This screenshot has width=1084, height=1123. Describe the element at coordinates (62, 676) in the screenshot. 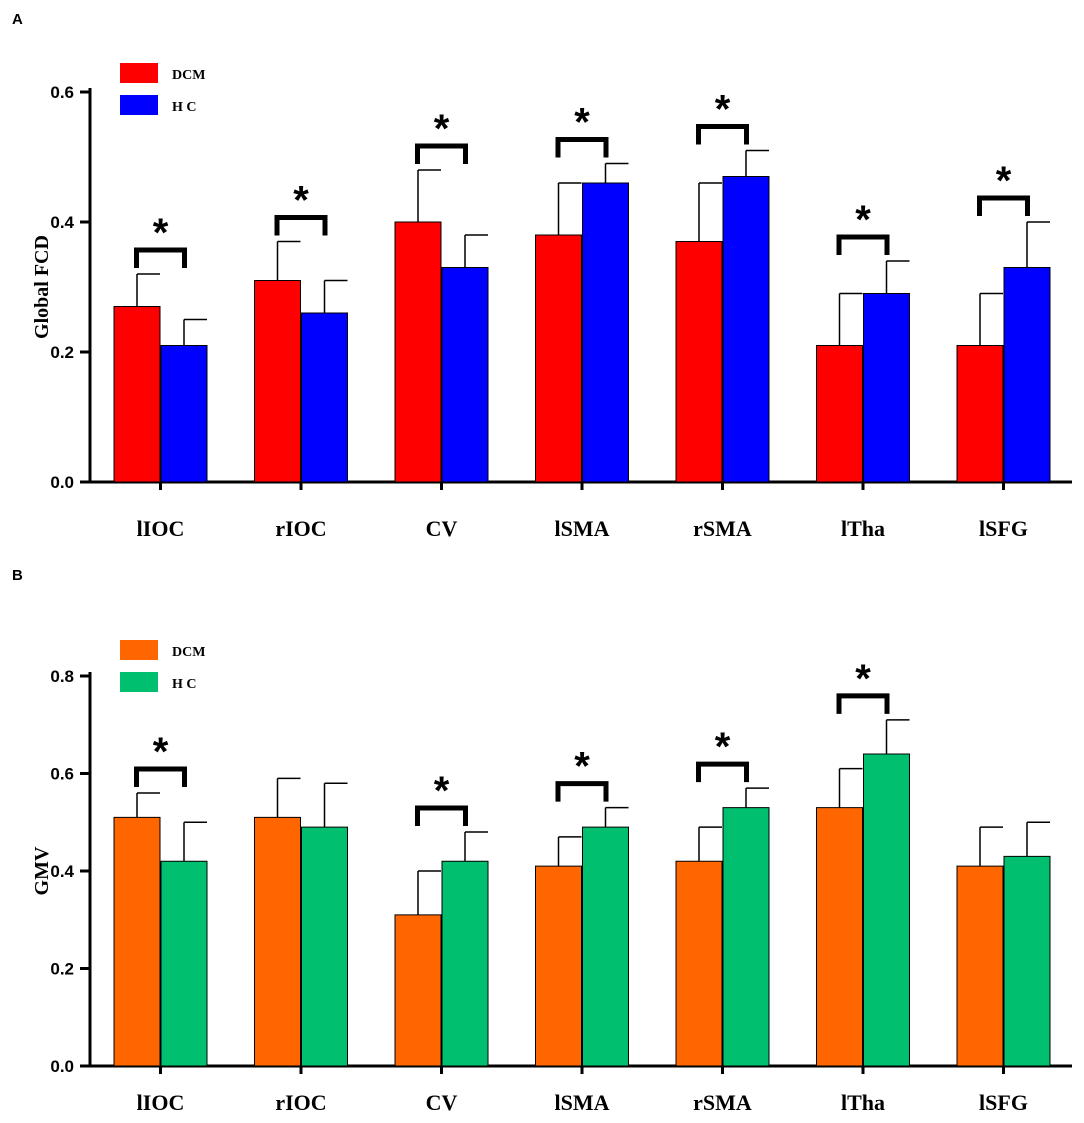

I see `y-tick-label: 0.8` at that location.